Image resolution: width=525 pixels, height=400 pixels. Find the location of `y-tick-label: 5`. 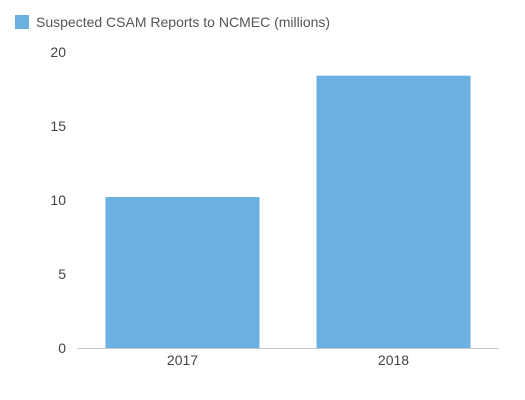

y-tick-label: 5 is located at coordinates (62, 274).